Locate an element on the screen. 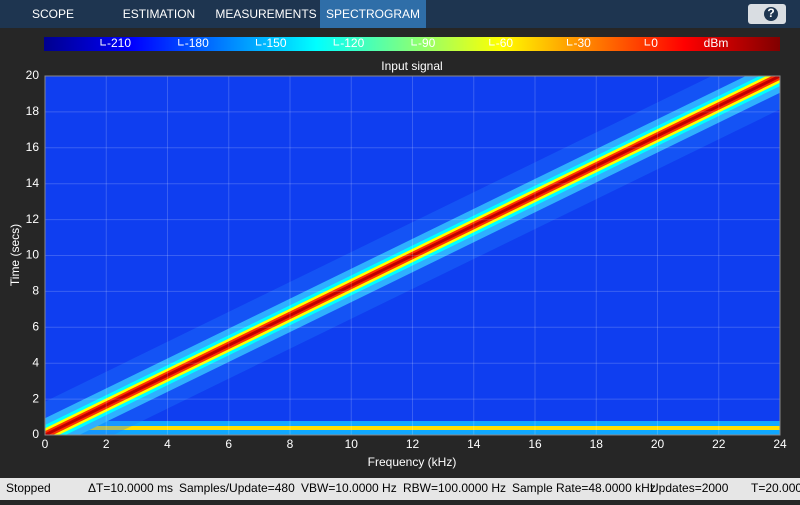  tab-selected is located at coordinates (373, 14).